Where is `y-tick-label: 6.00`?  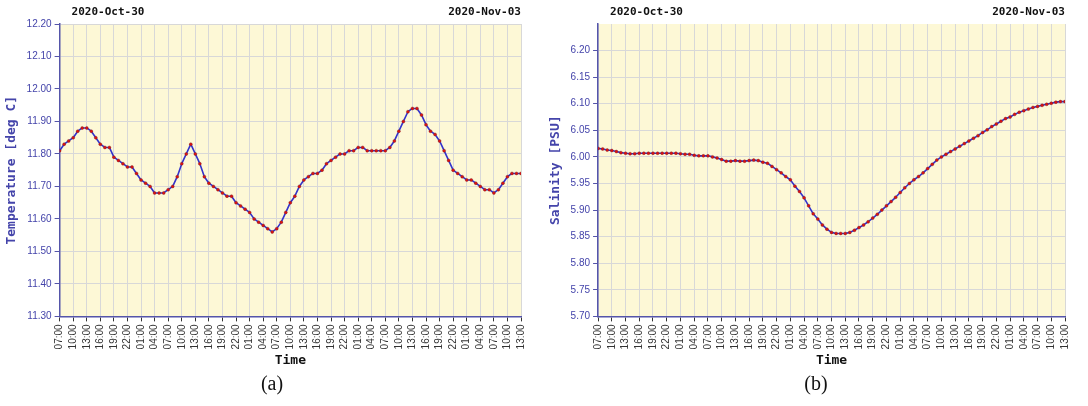
y-tick-label: 6.00 is located at coordinates (580, 156).